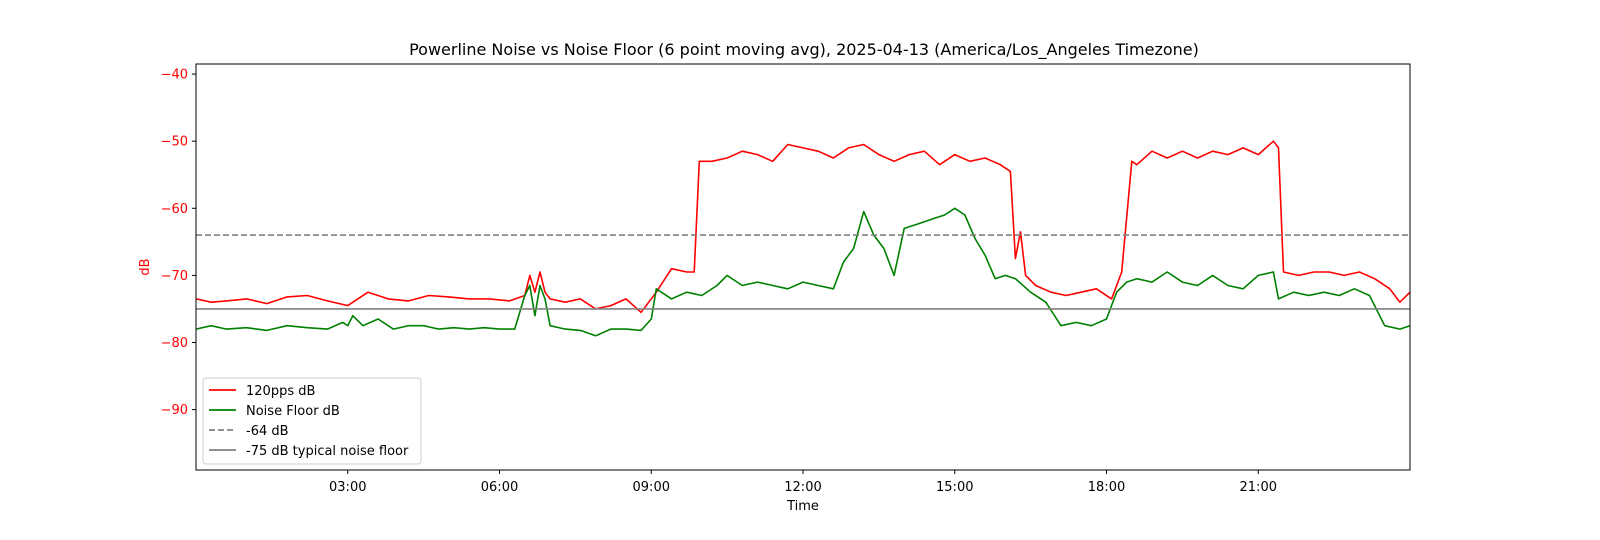  What do you see at coordinates (267, 431) in the screenshot?
I see `legend-label: -64 dB` at bounding box center [267, 431].